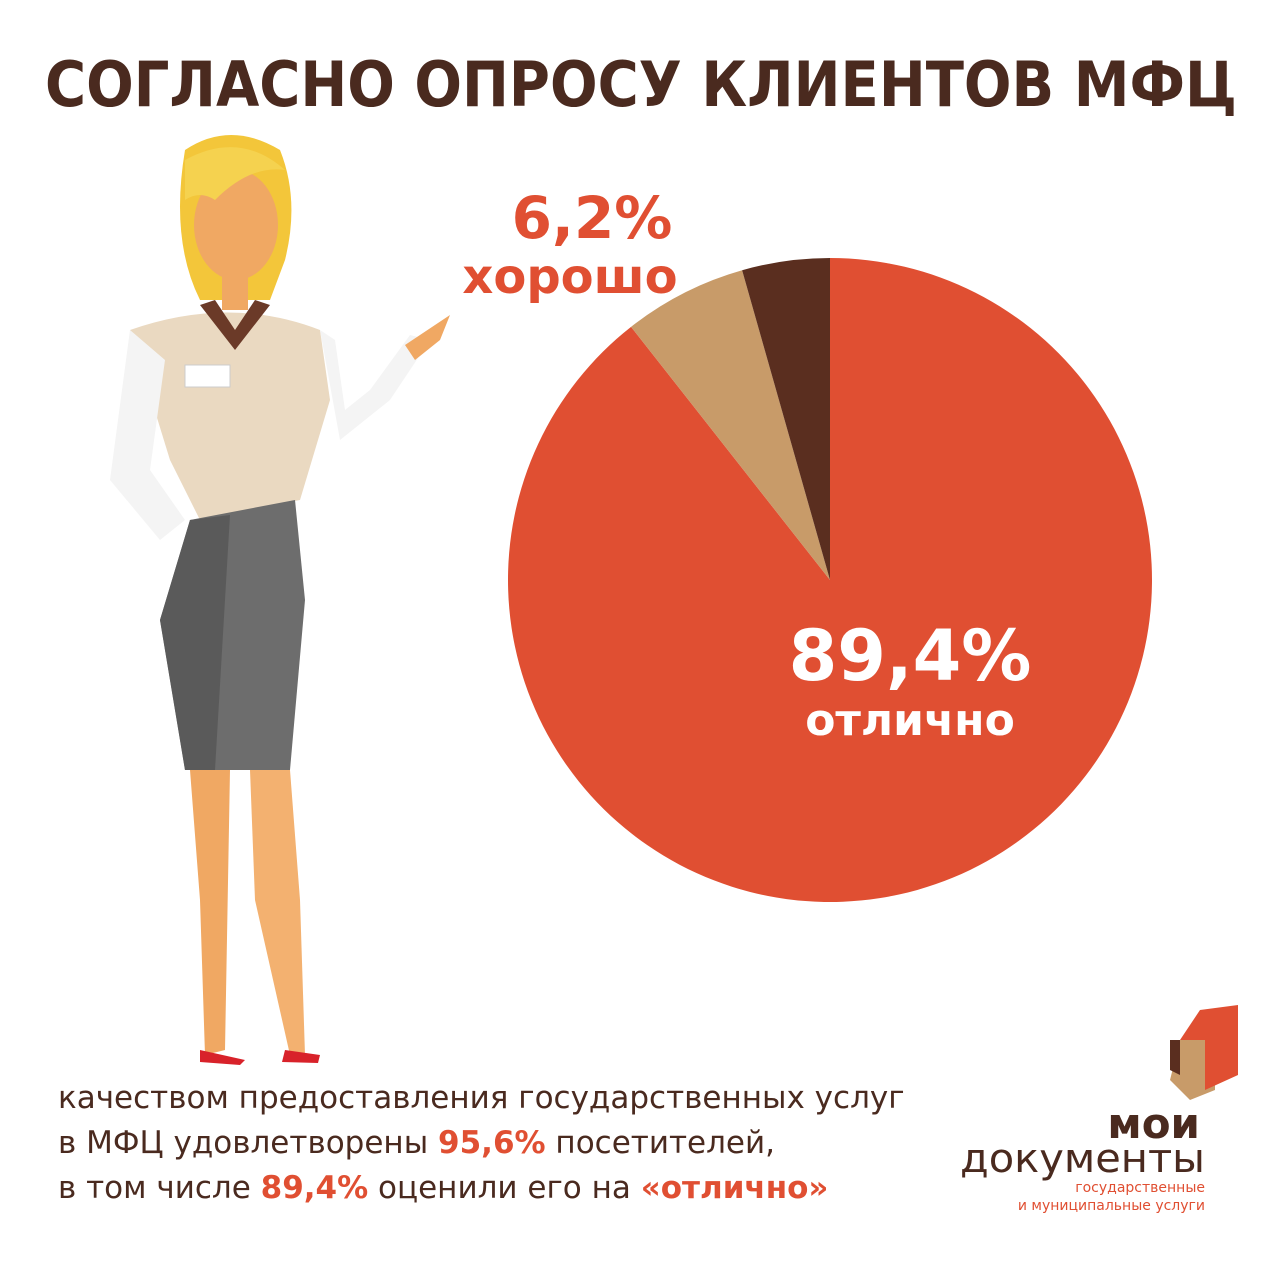 This screenshot has width=1280, height=1280. What do you see at coordinates (492, 1143) in the screenshot?
I see `highlight-text: 95,6%` at bounding box center [492, 1143].